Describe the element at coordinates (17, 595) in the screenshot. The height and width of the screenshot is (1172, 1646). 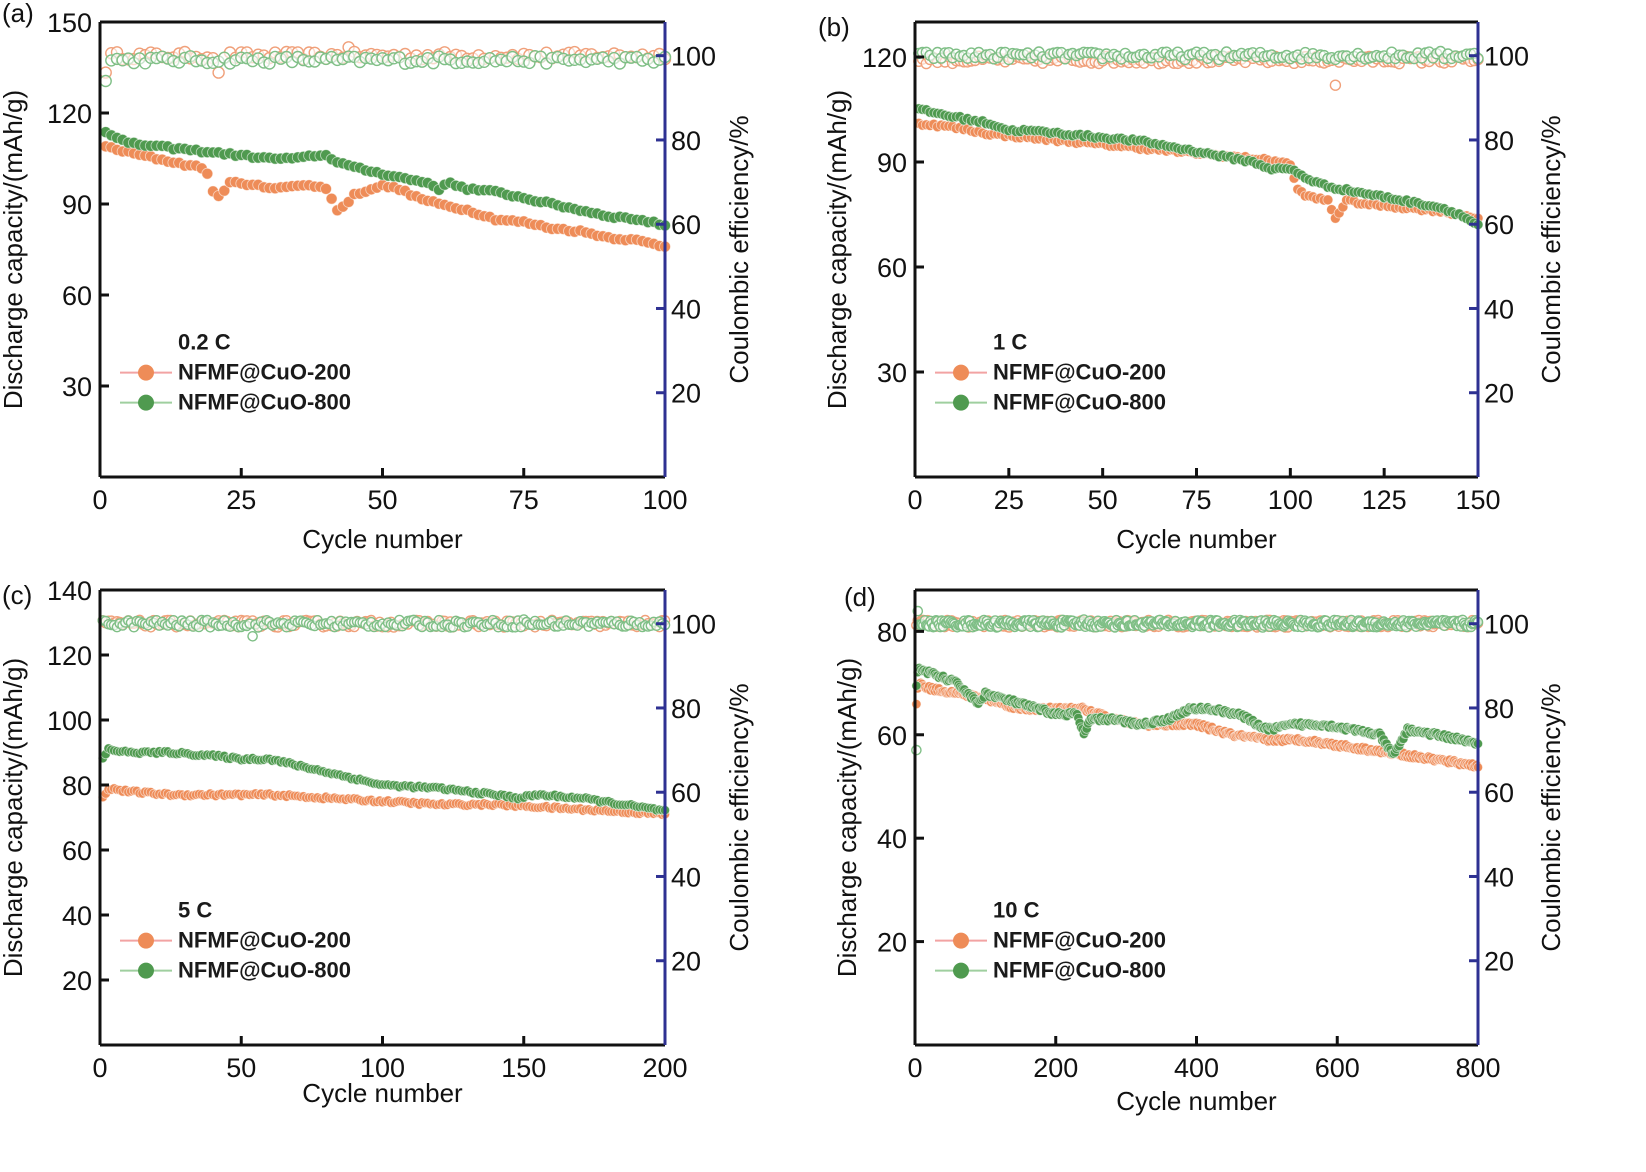
I see `panel-label: (c)` at that location.